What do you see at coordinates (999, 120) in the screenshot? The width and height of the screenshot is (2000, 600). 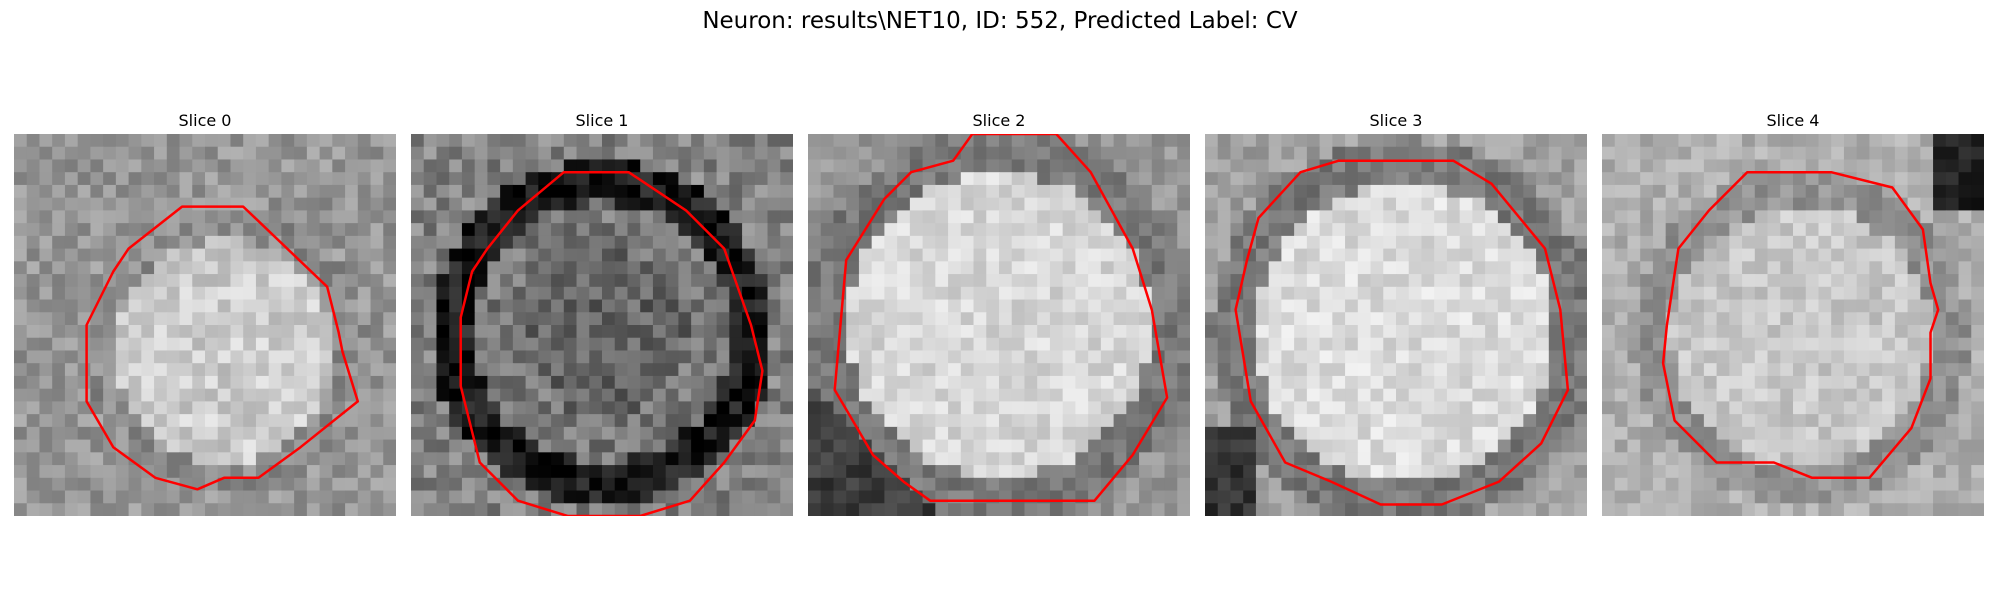 I see `slice-title: Slice 2` at bounding box center [999, 120].